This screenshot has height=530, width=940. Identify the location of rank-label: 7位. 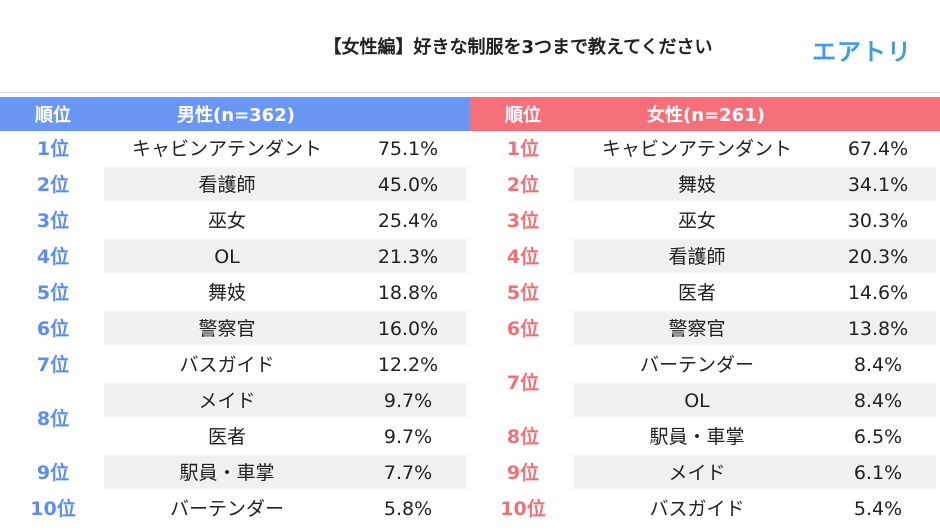
(53, 365).